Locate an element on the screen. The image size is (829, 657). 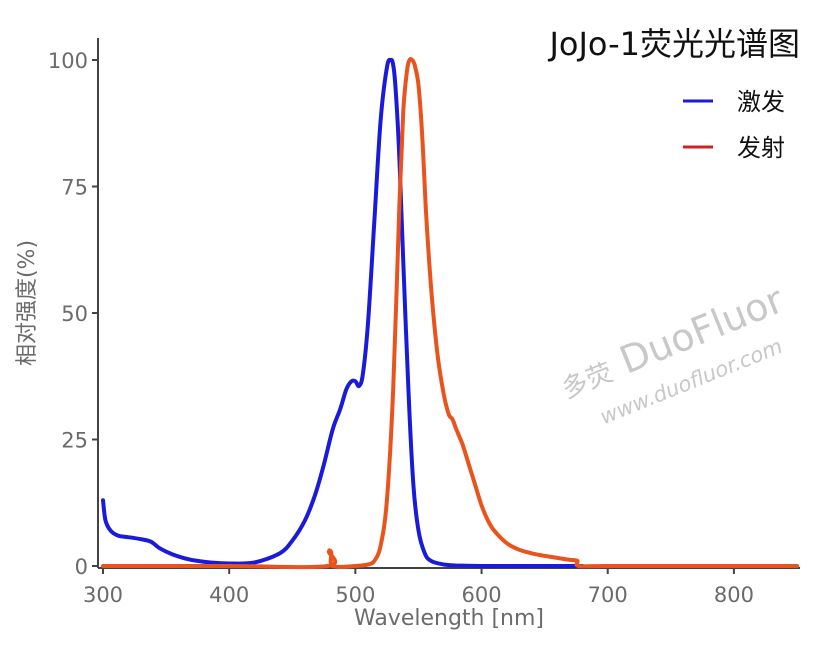
x-tick-label-700: 700 is located at coordinates (608, 595).